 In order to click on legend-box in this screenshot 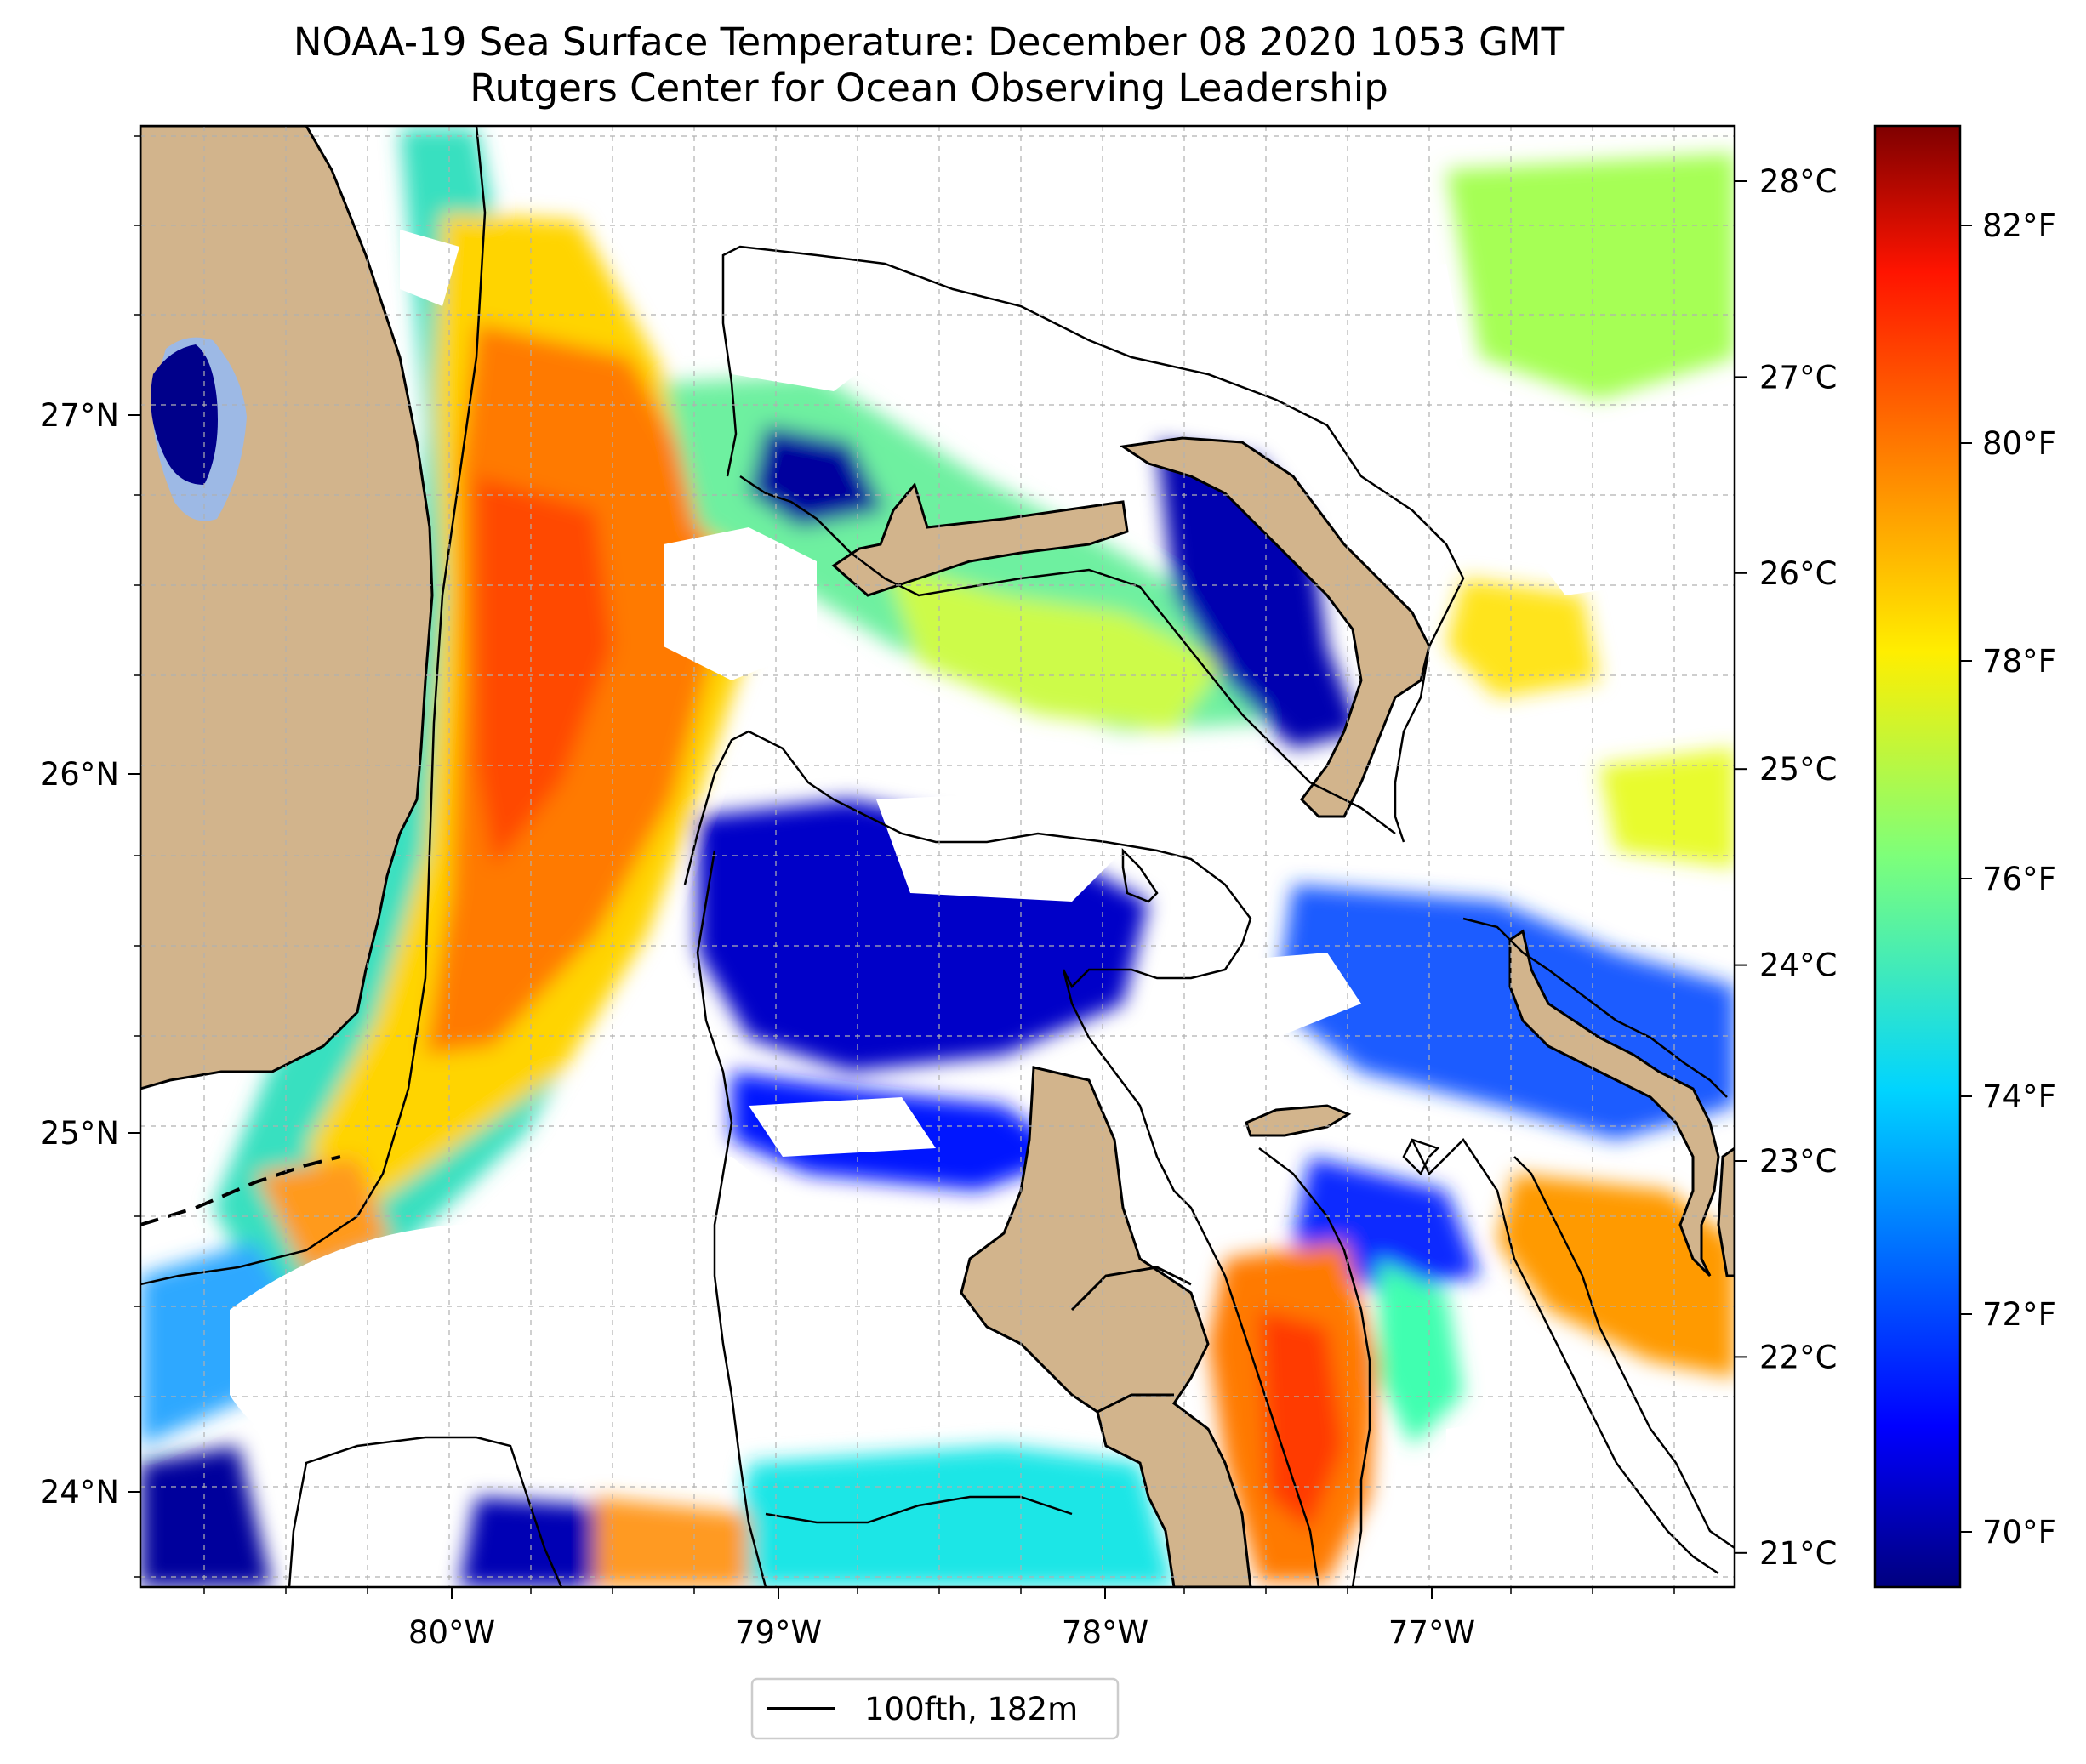, I will do `click(935, 1708)`.